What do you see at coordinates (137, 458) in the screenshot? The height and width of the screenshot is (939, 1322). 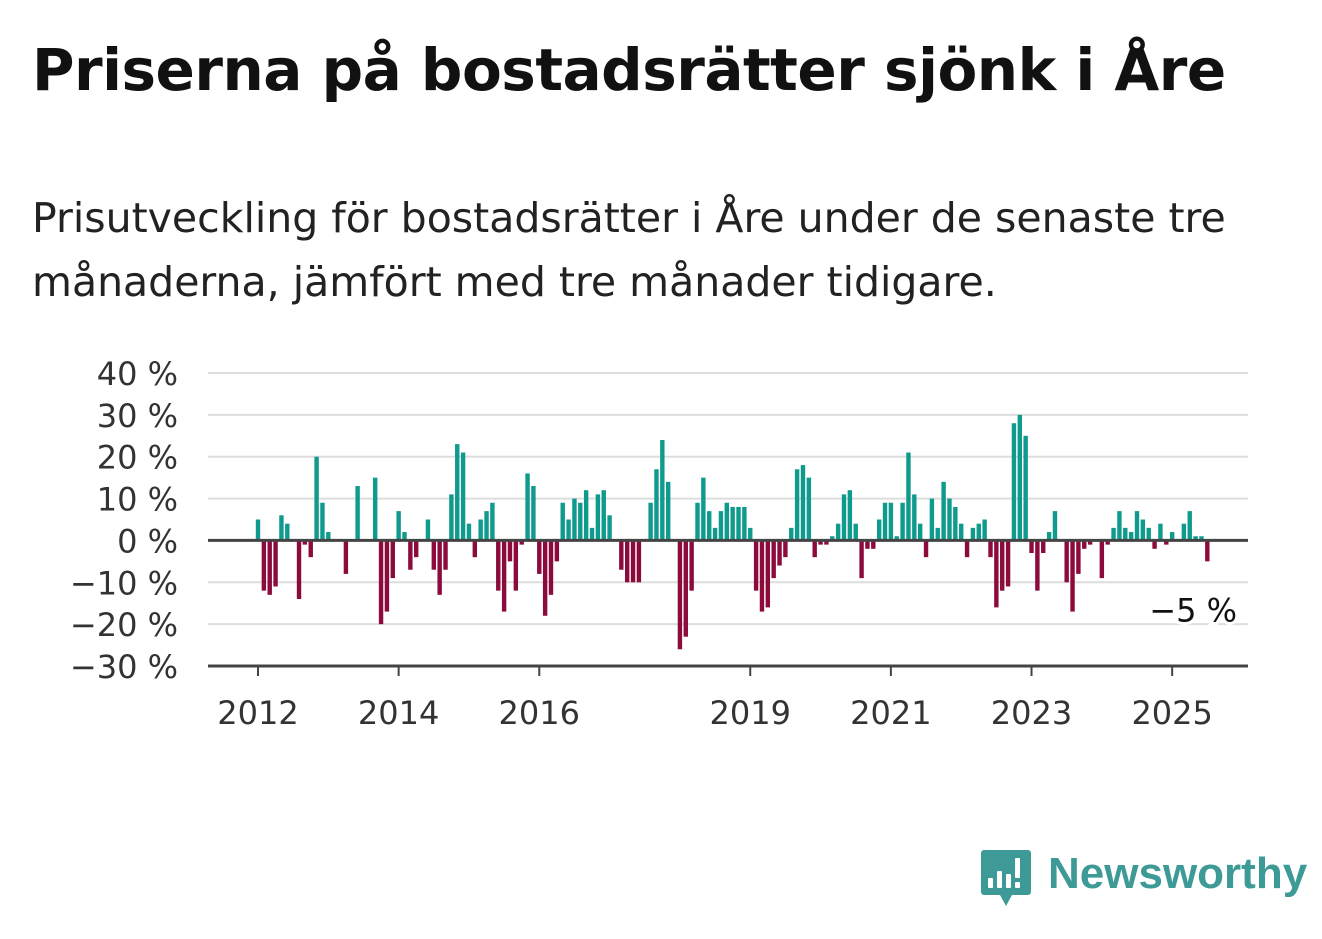 I see `y-tick-label: 20 %` at bounding box center [137, 458].